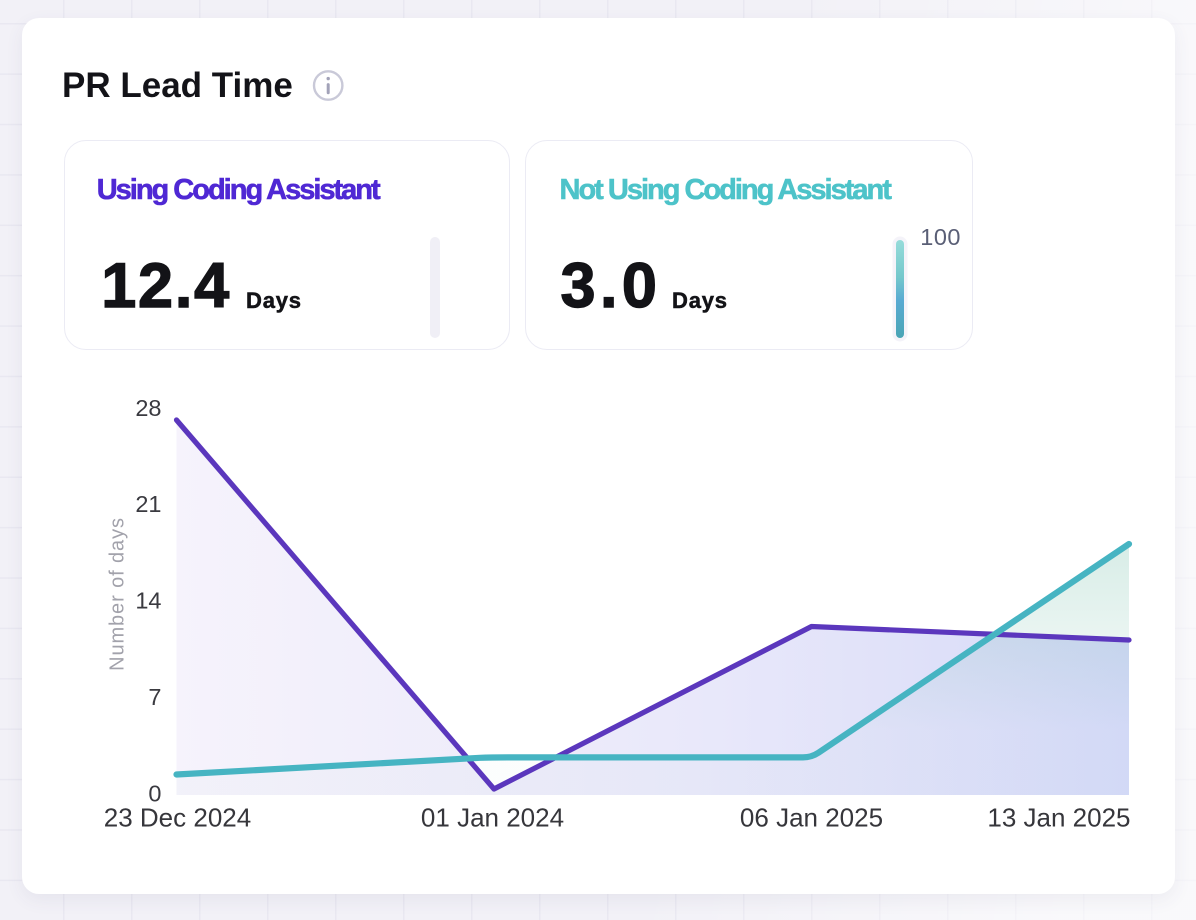  Describe the element at coordinates (177, 818) in the screenshot. I see `svg-text: 23 Dec 2024` at that location.